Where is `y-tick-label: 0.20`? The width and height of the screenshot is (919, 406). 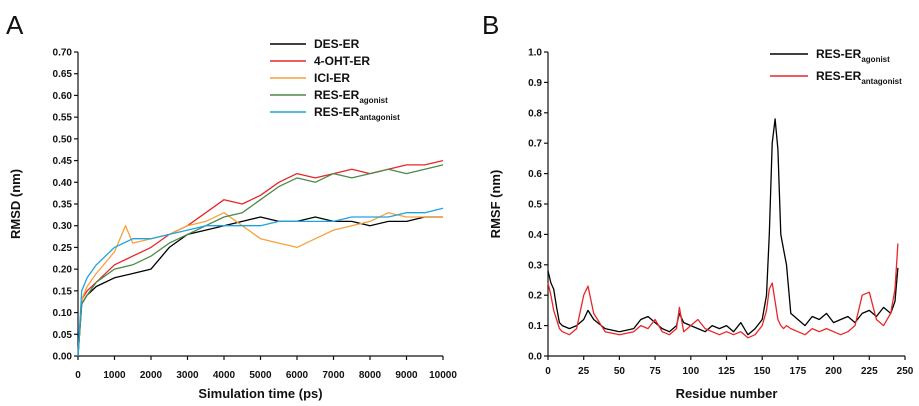 y-tick-label: 0.20 is located at coordinates (63, 270).